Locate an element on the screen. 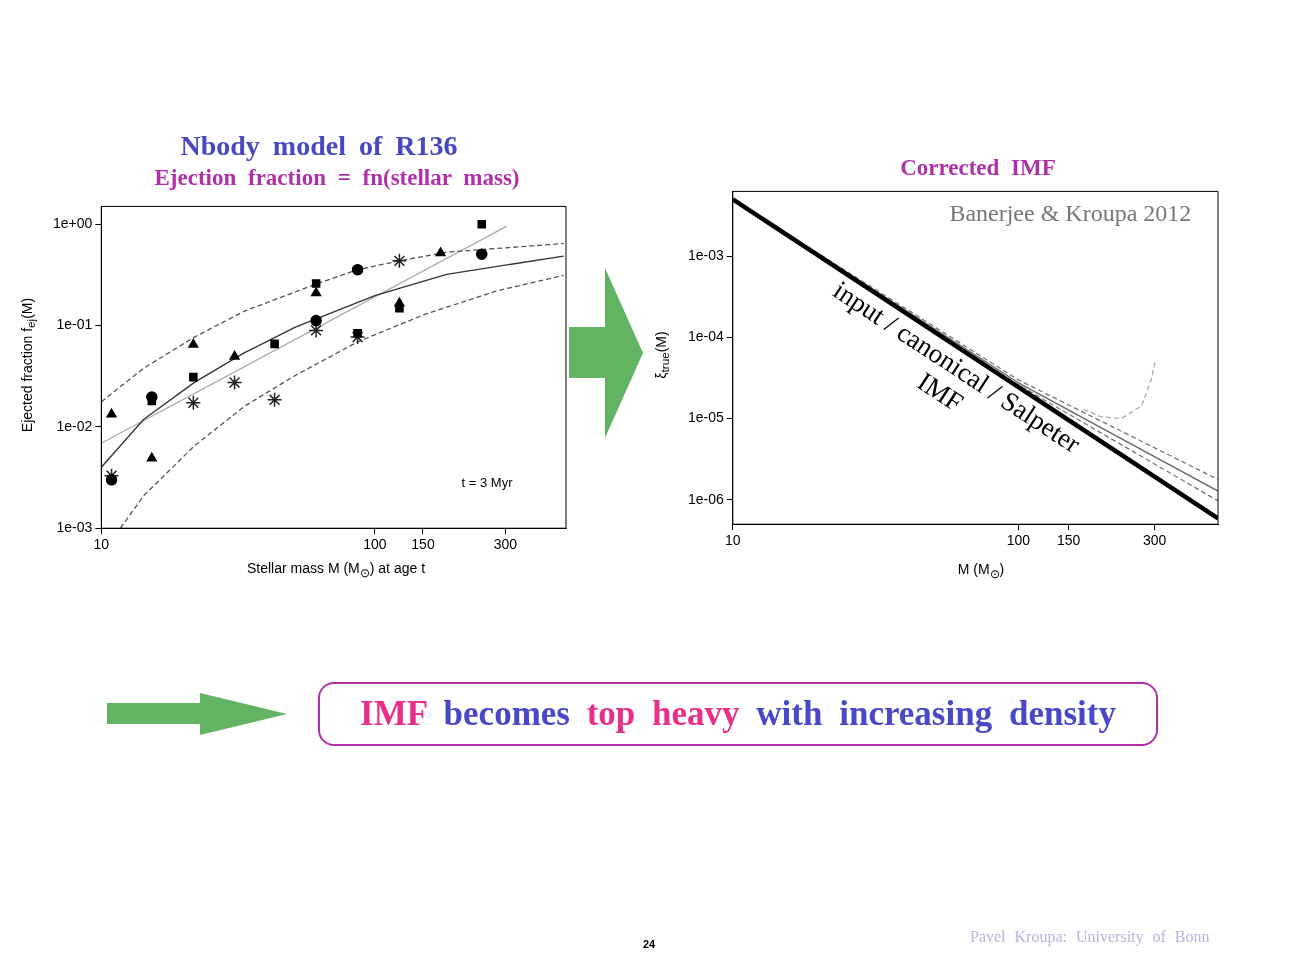 This screenshot has width=1297, height=962. text: IMF becomes top heavy with increasing density is located at coordinates (738, 713).